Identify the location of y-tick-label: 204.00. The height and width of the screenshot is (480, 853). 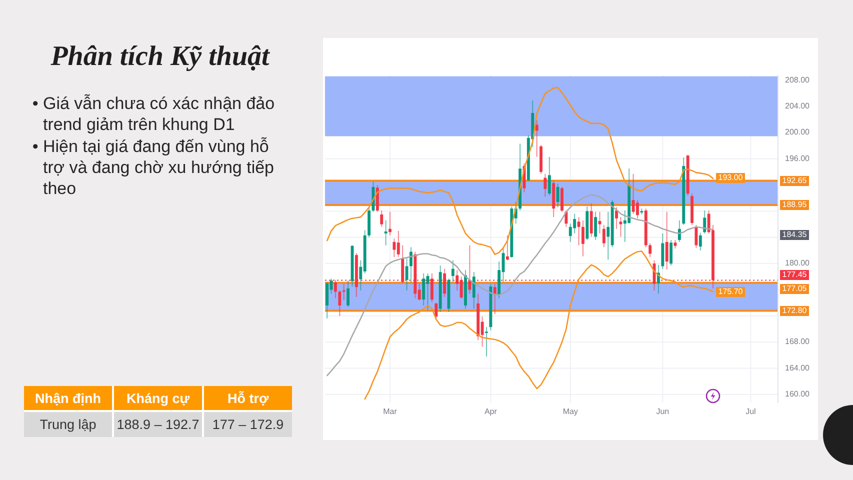
(797, 106).